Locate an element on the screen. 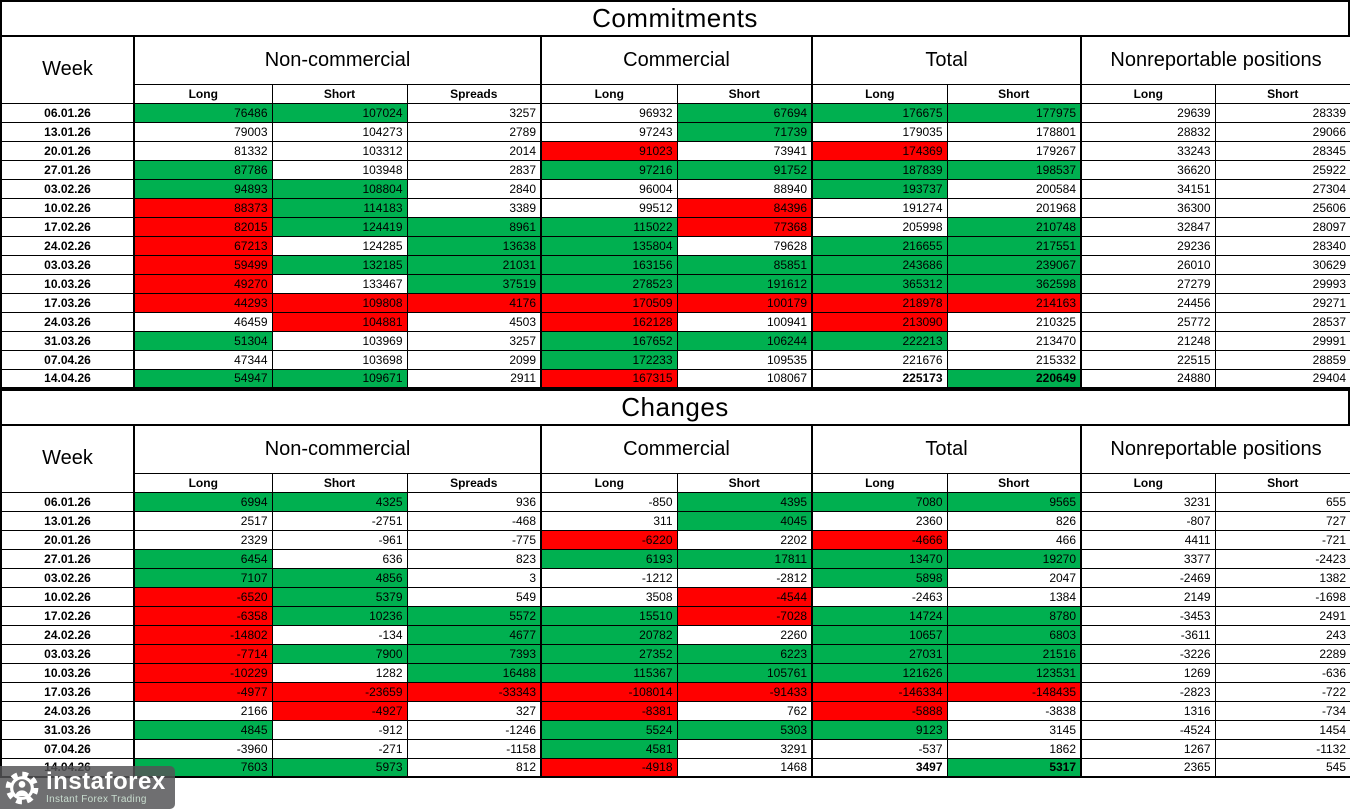 The width and height of the screenshot is (1350, 809). data-cell: -807 is located at coordinates (1148, 520).